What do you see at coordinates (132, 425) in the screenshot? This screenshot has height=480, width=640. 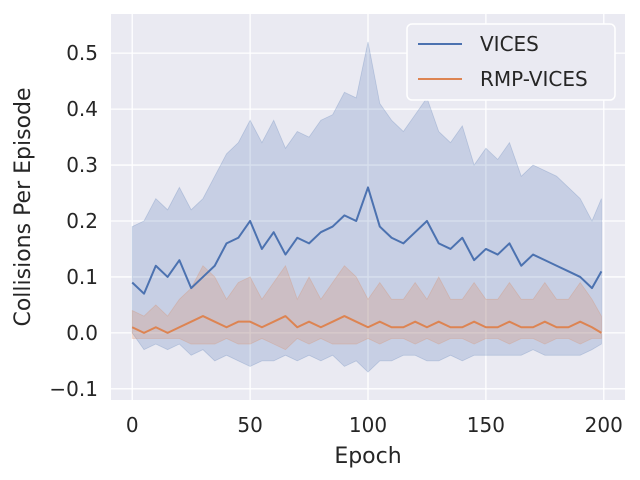 I see `x-tick-label: 0` at bounding box center [132, 425].